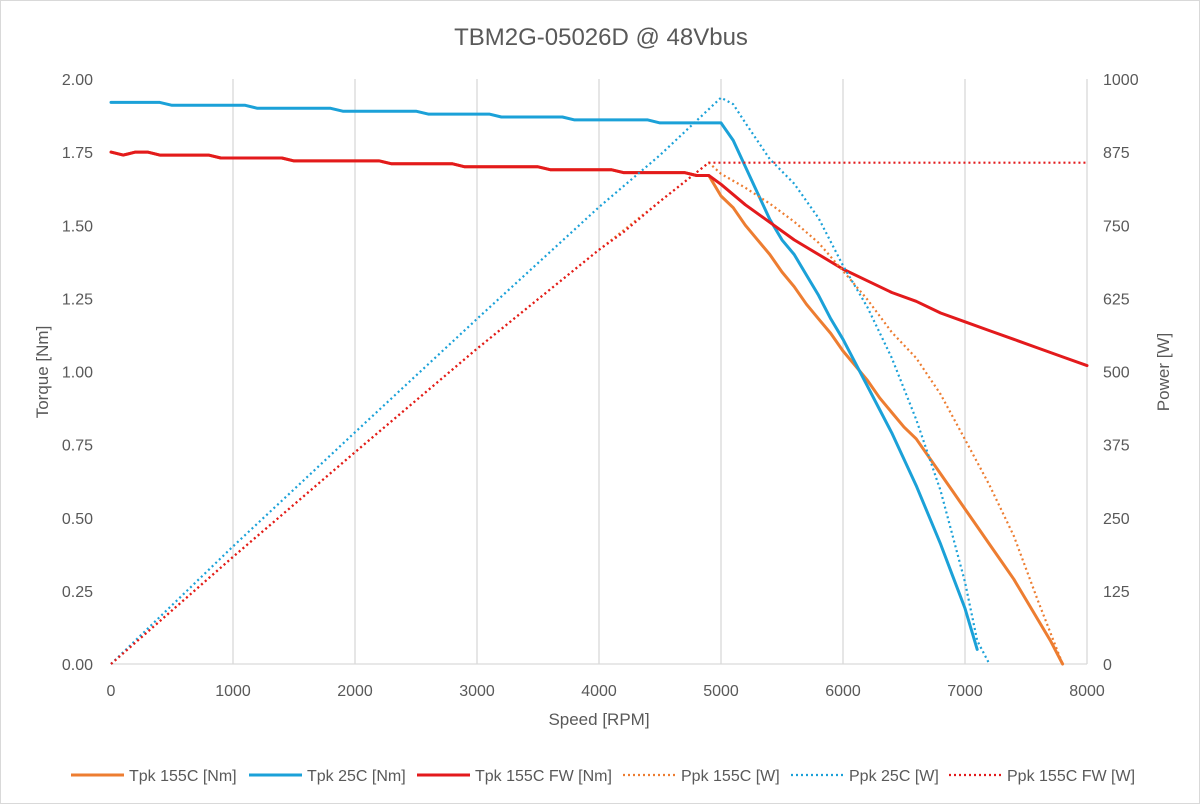  Describe the element at coordinates (1107, 665) in the screenshot. I see `y2-tick-label: 0` at that location.